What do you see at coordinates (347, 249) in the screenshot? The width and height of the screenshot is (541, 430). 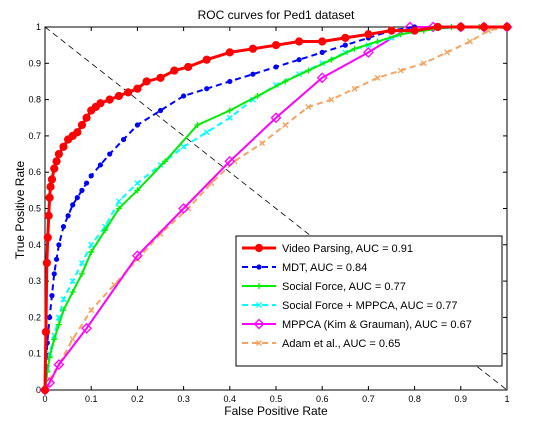 I see `legend-label: Video Parsing, AUC = 0.91` at bounding box center [347, 249].